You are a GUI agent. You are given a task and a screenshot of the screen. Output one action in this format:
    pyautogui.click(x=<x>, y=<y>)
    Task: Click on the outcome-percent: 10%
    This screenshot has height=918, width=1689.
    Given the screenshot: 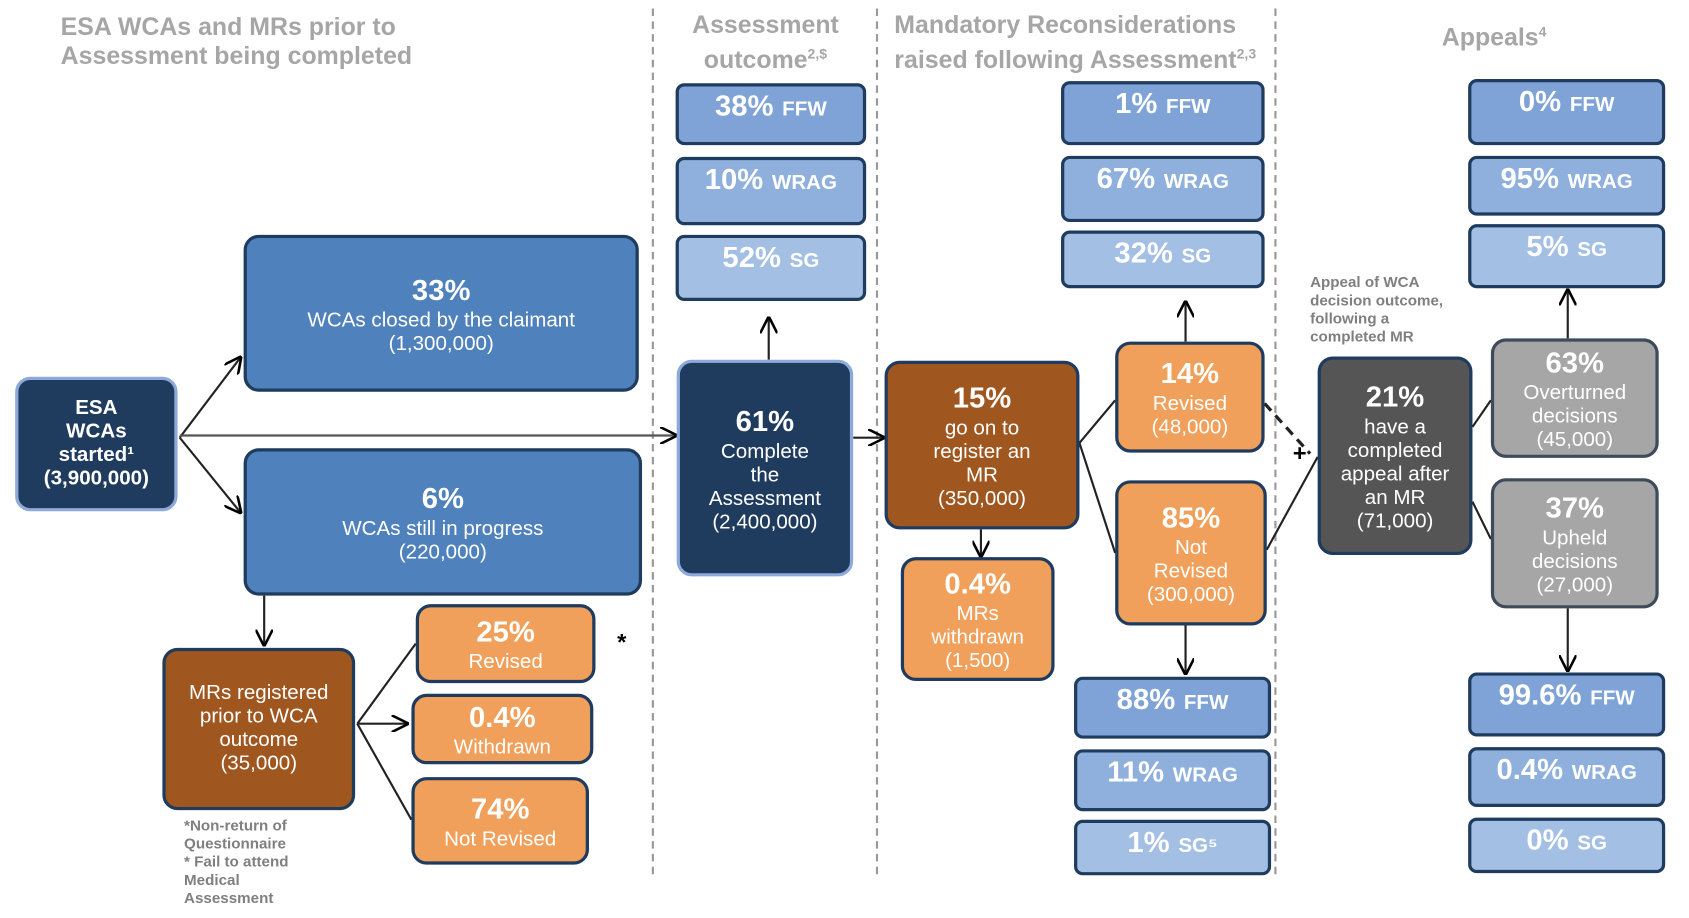 What is the action you would take?
    pyautogui.click(x=734, y=179)
    